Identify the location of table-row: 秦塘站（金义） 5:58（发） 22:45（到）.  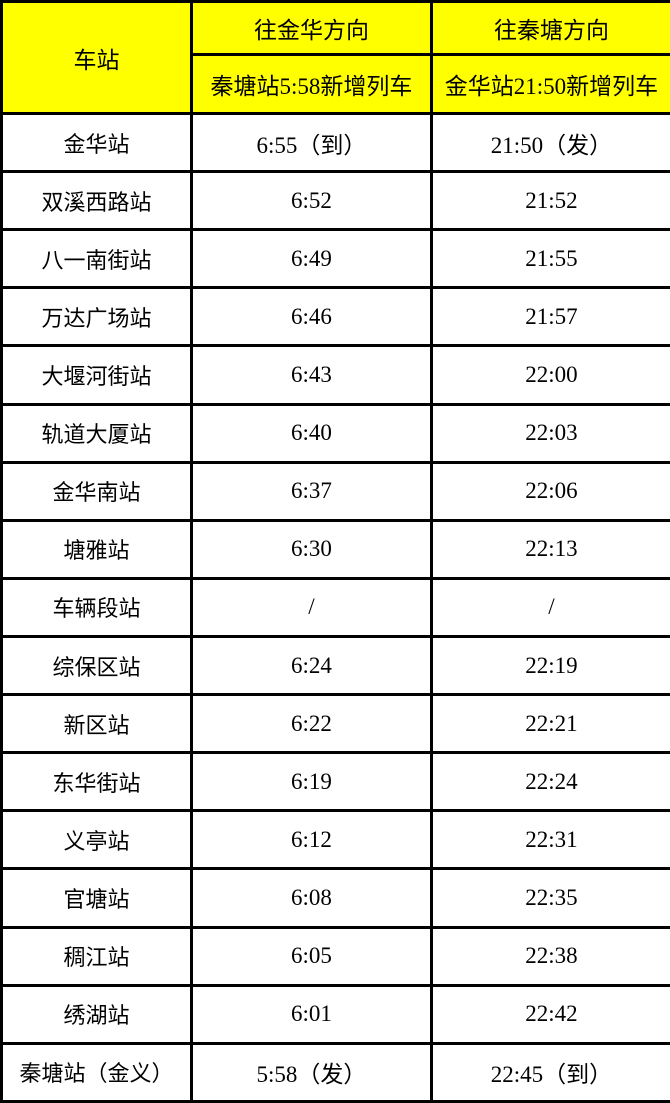
(335, 1072).